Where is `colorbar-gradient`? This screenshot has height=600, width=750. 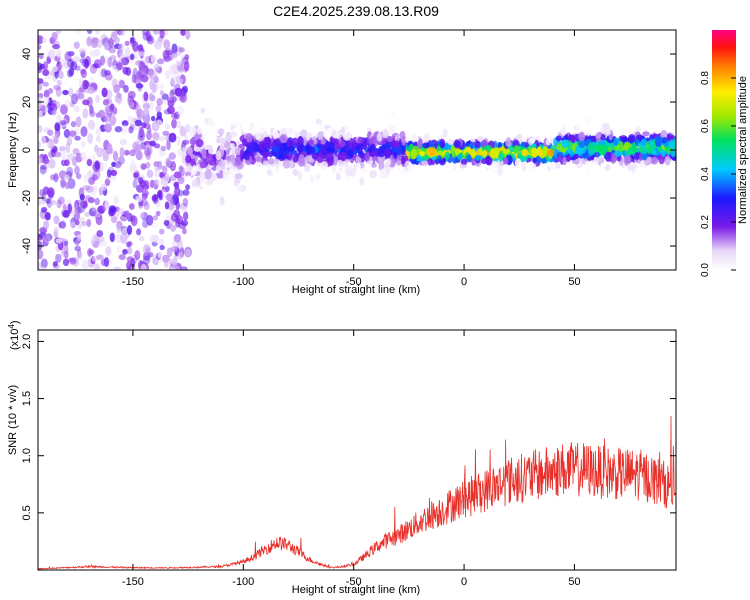 colorbar-gradient is located at coordinates (724, 150).